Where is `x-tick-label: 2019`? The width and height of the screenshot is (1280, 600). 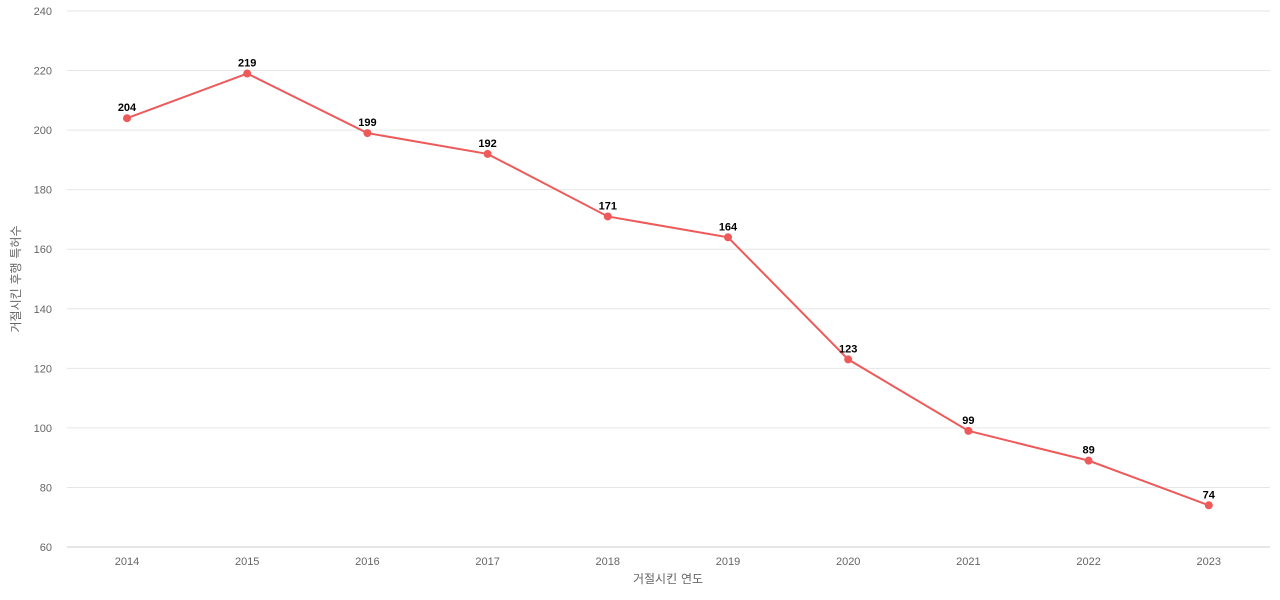 x-tick-label: 2019 is located at coordinates (728, 562).